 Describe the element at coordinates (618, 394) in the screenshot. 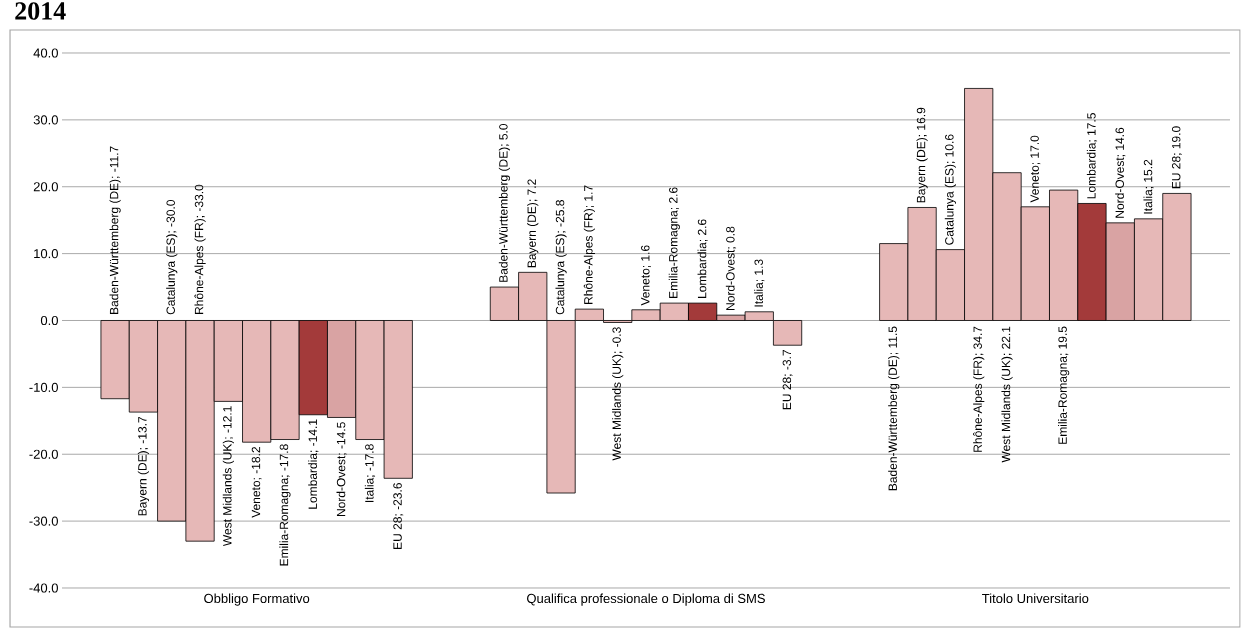

I see `data-label: West Midlands (UK); -0.3` at that location.